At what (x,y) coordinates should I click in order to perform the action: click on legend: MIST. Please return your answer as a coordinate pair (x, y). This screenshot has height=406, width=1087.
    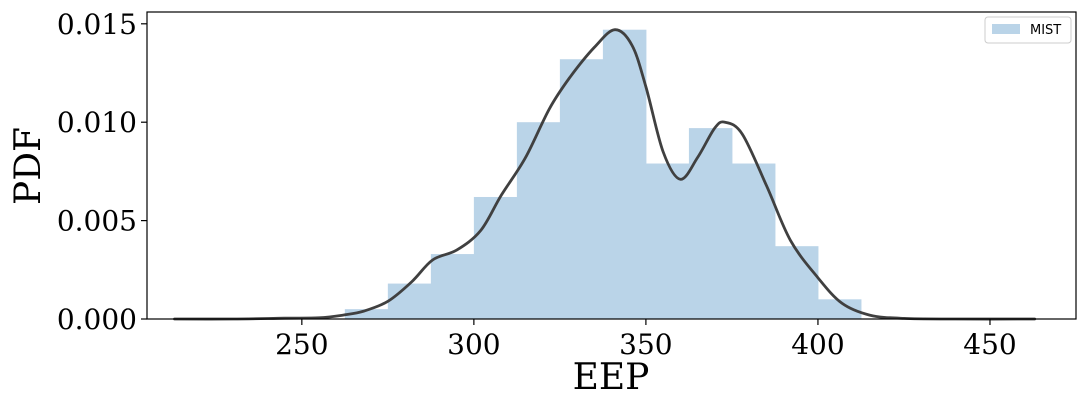
    Looking at the image, I should click on (1028, 30).